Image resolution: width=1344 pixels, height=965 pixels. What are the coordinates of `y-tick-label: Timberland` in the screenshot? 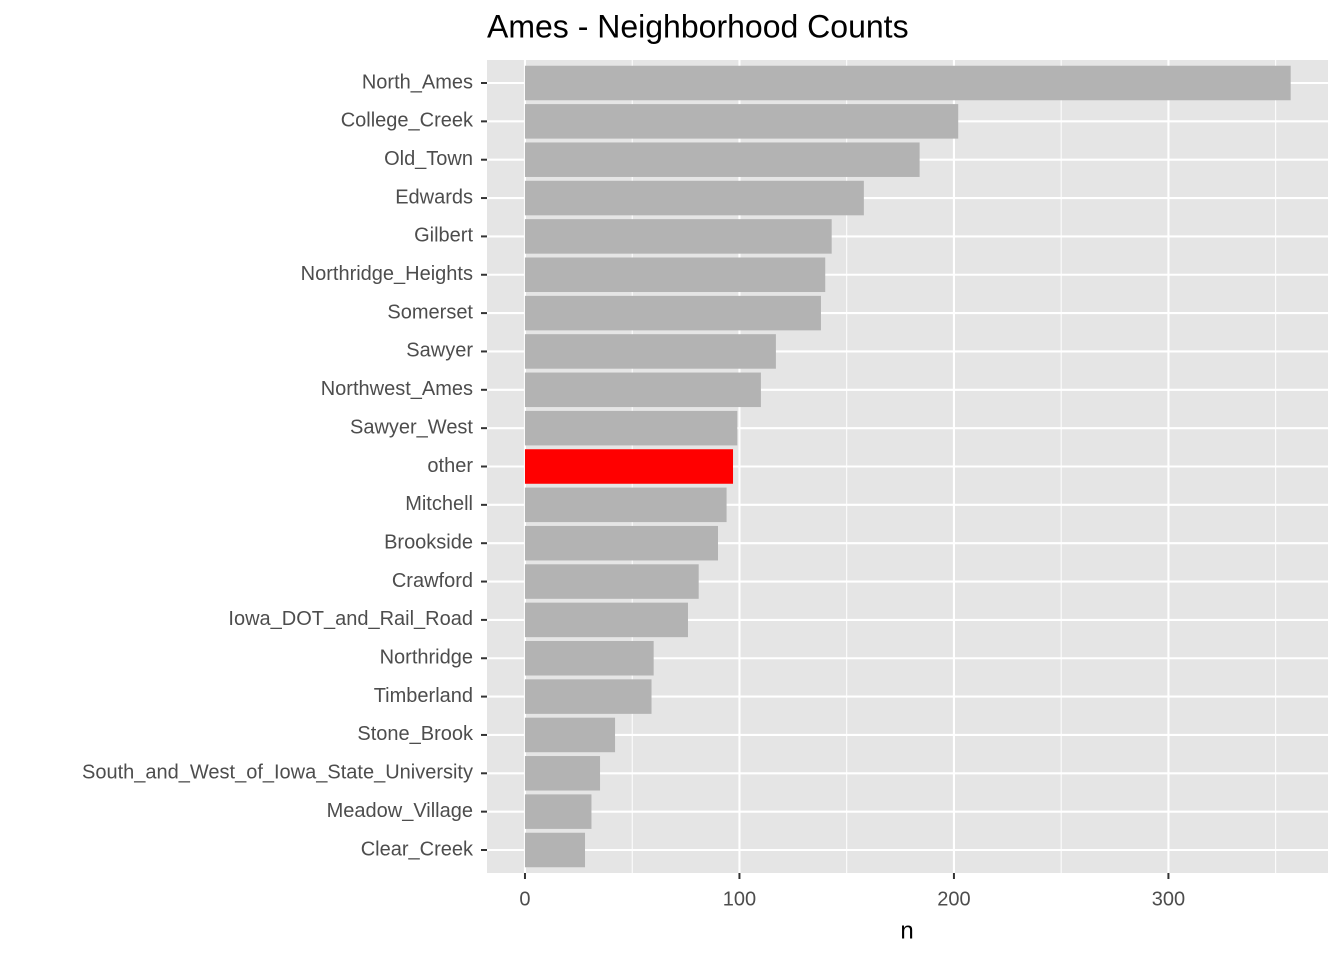 It's located at (423, 696).